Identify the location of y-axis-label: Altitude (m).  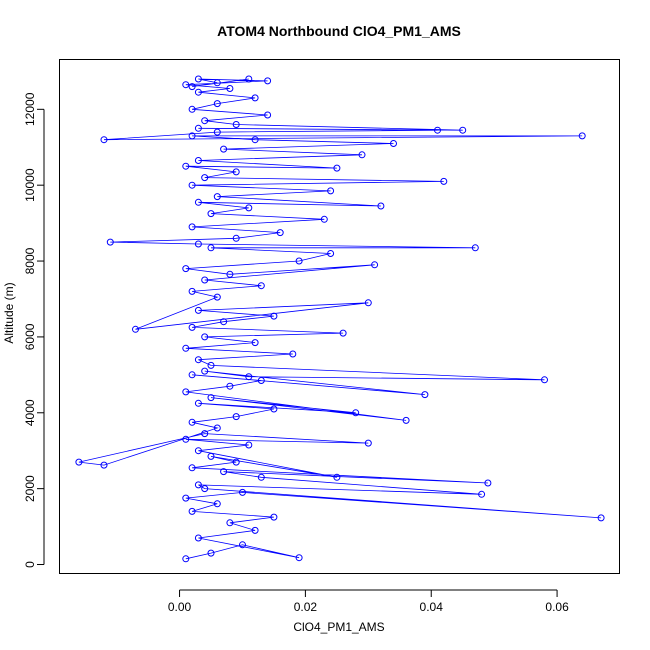
(9, 312).